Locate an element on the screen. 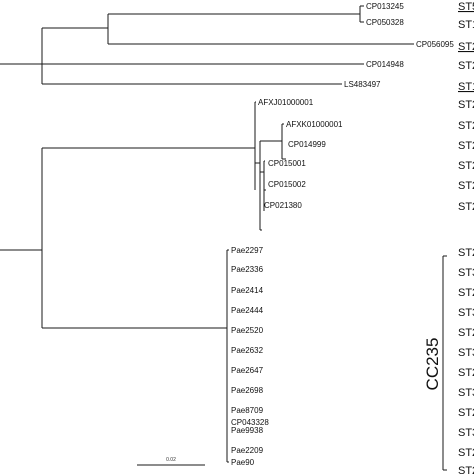 Image resolution: width=474 pixels, height=474 pixels. leaf-label: Pae2520 is located at coordinates (247, 330).